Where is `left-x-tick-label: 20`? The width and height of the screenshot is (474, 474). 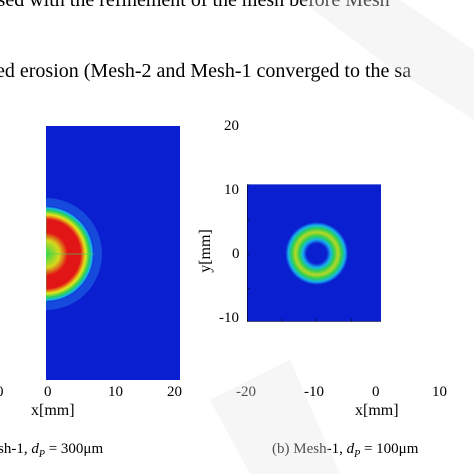
left-x-tick-label: 20 is located at coordinates (174, 392).